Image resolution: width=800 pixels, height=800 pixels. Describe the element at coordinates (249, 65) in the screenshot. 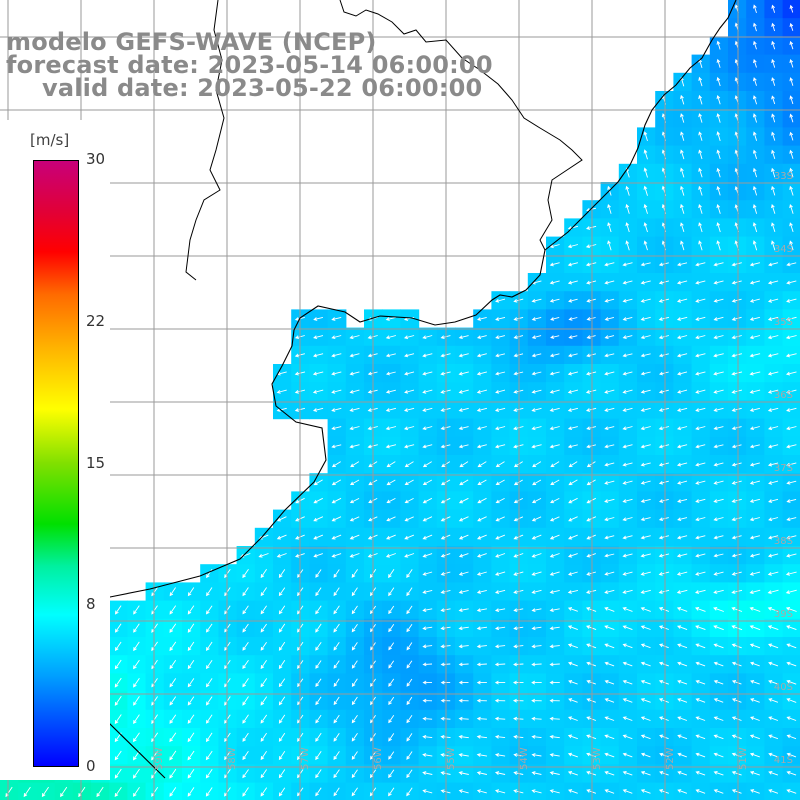

I see `forecast-date: forecast date: 2023-05-14 06:00:00` at that location.